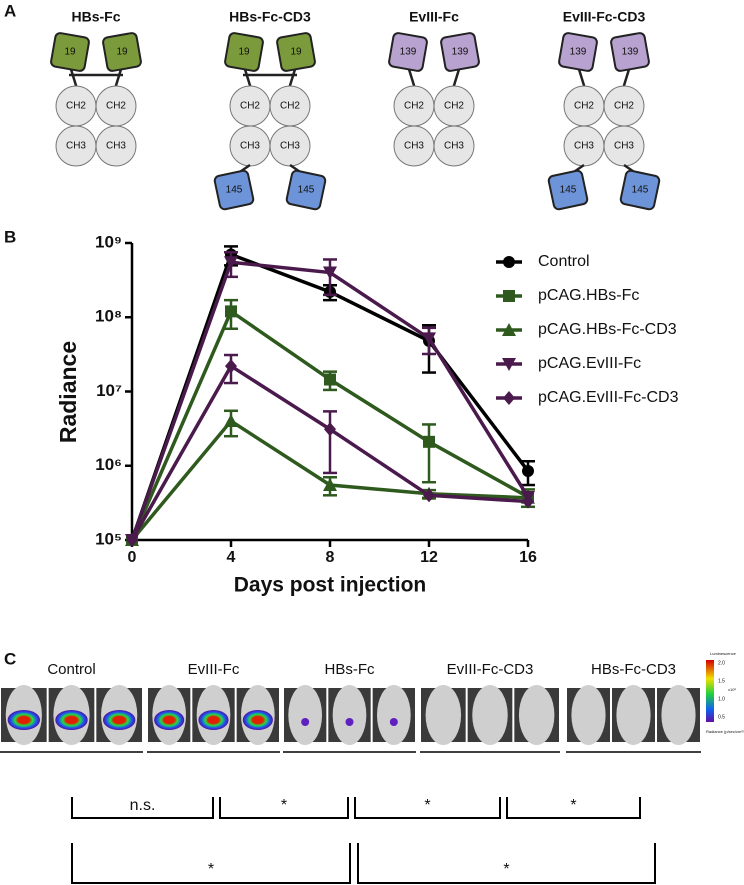  Describe the element at coordinates (710, 691) in the screenshot. I see `colorbar` at that location.